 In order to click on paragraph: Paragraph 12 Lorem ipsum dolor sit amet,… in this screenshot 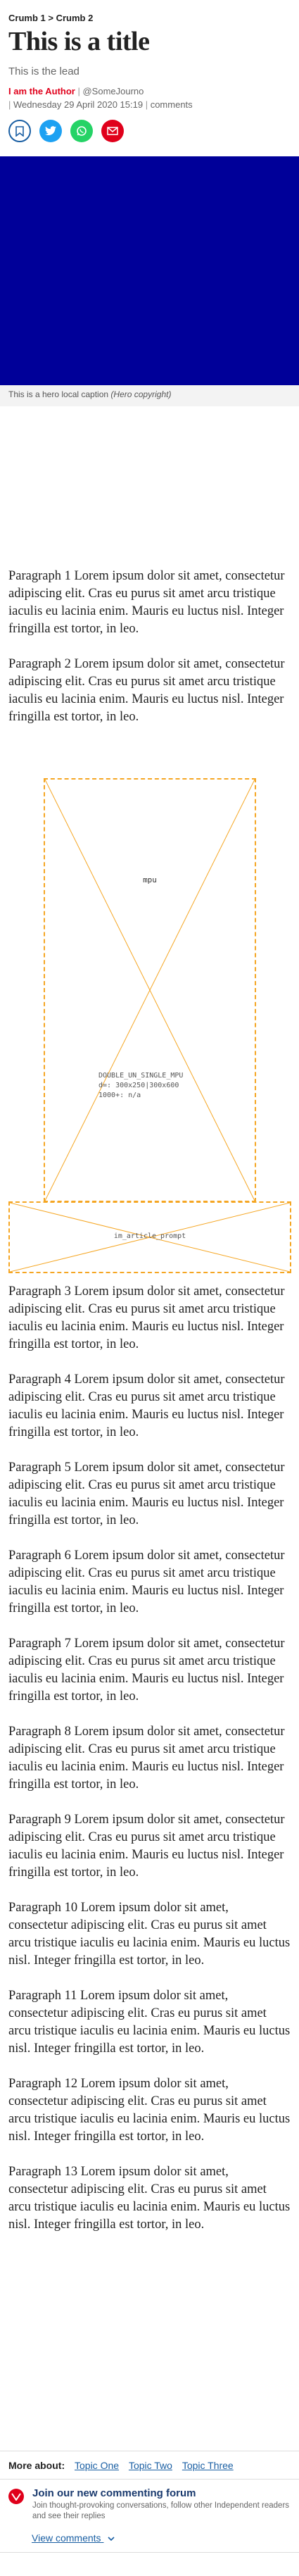, I will do `click(149, 2110)`.